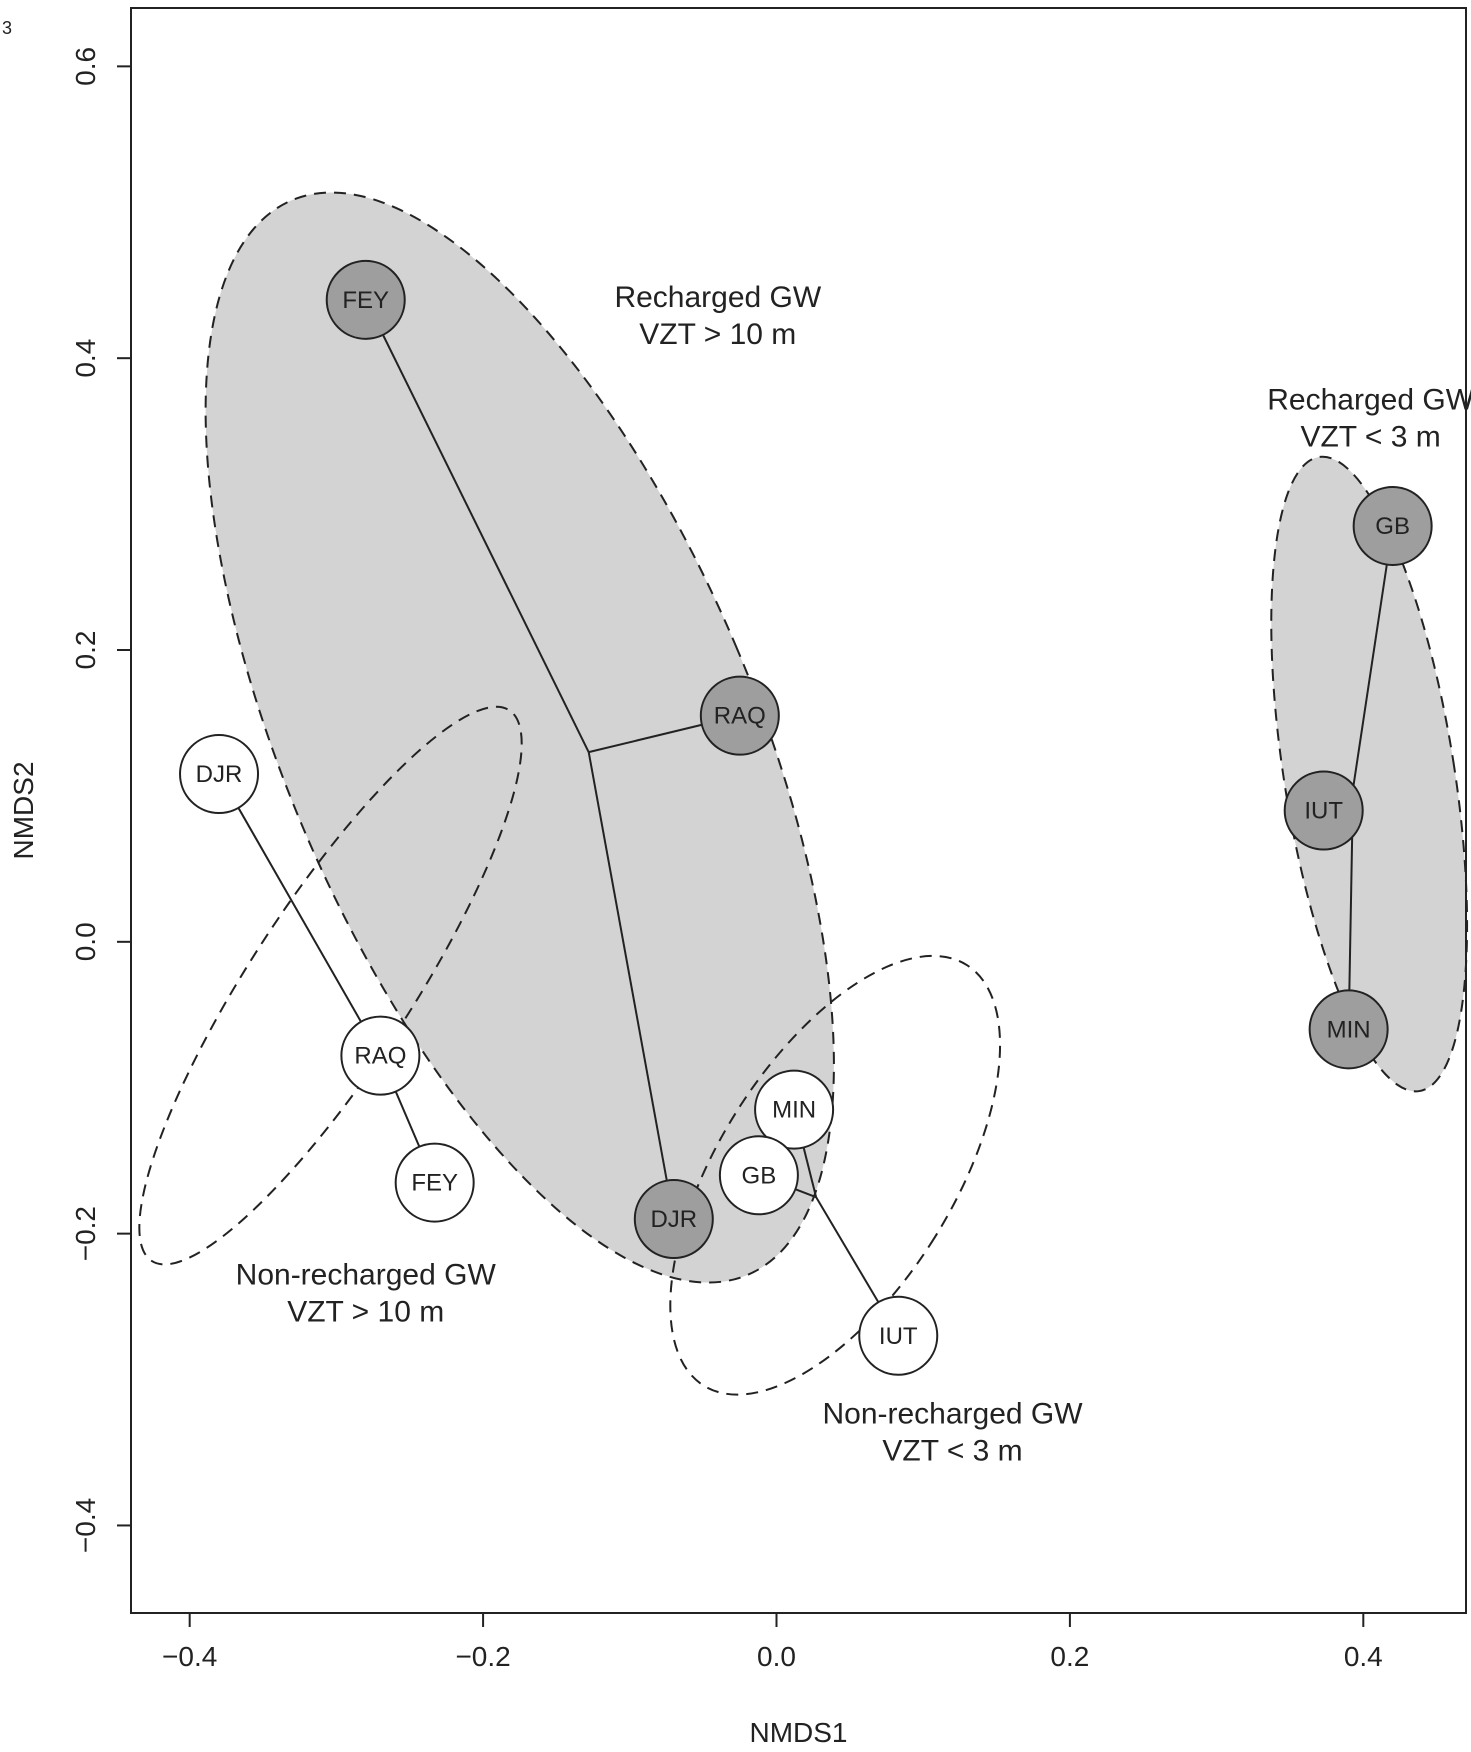  What do you see at coordinates (23, 810) in the screenshot?
I see `y-axis-label: NMDS2` at bounding box center [23, 810].